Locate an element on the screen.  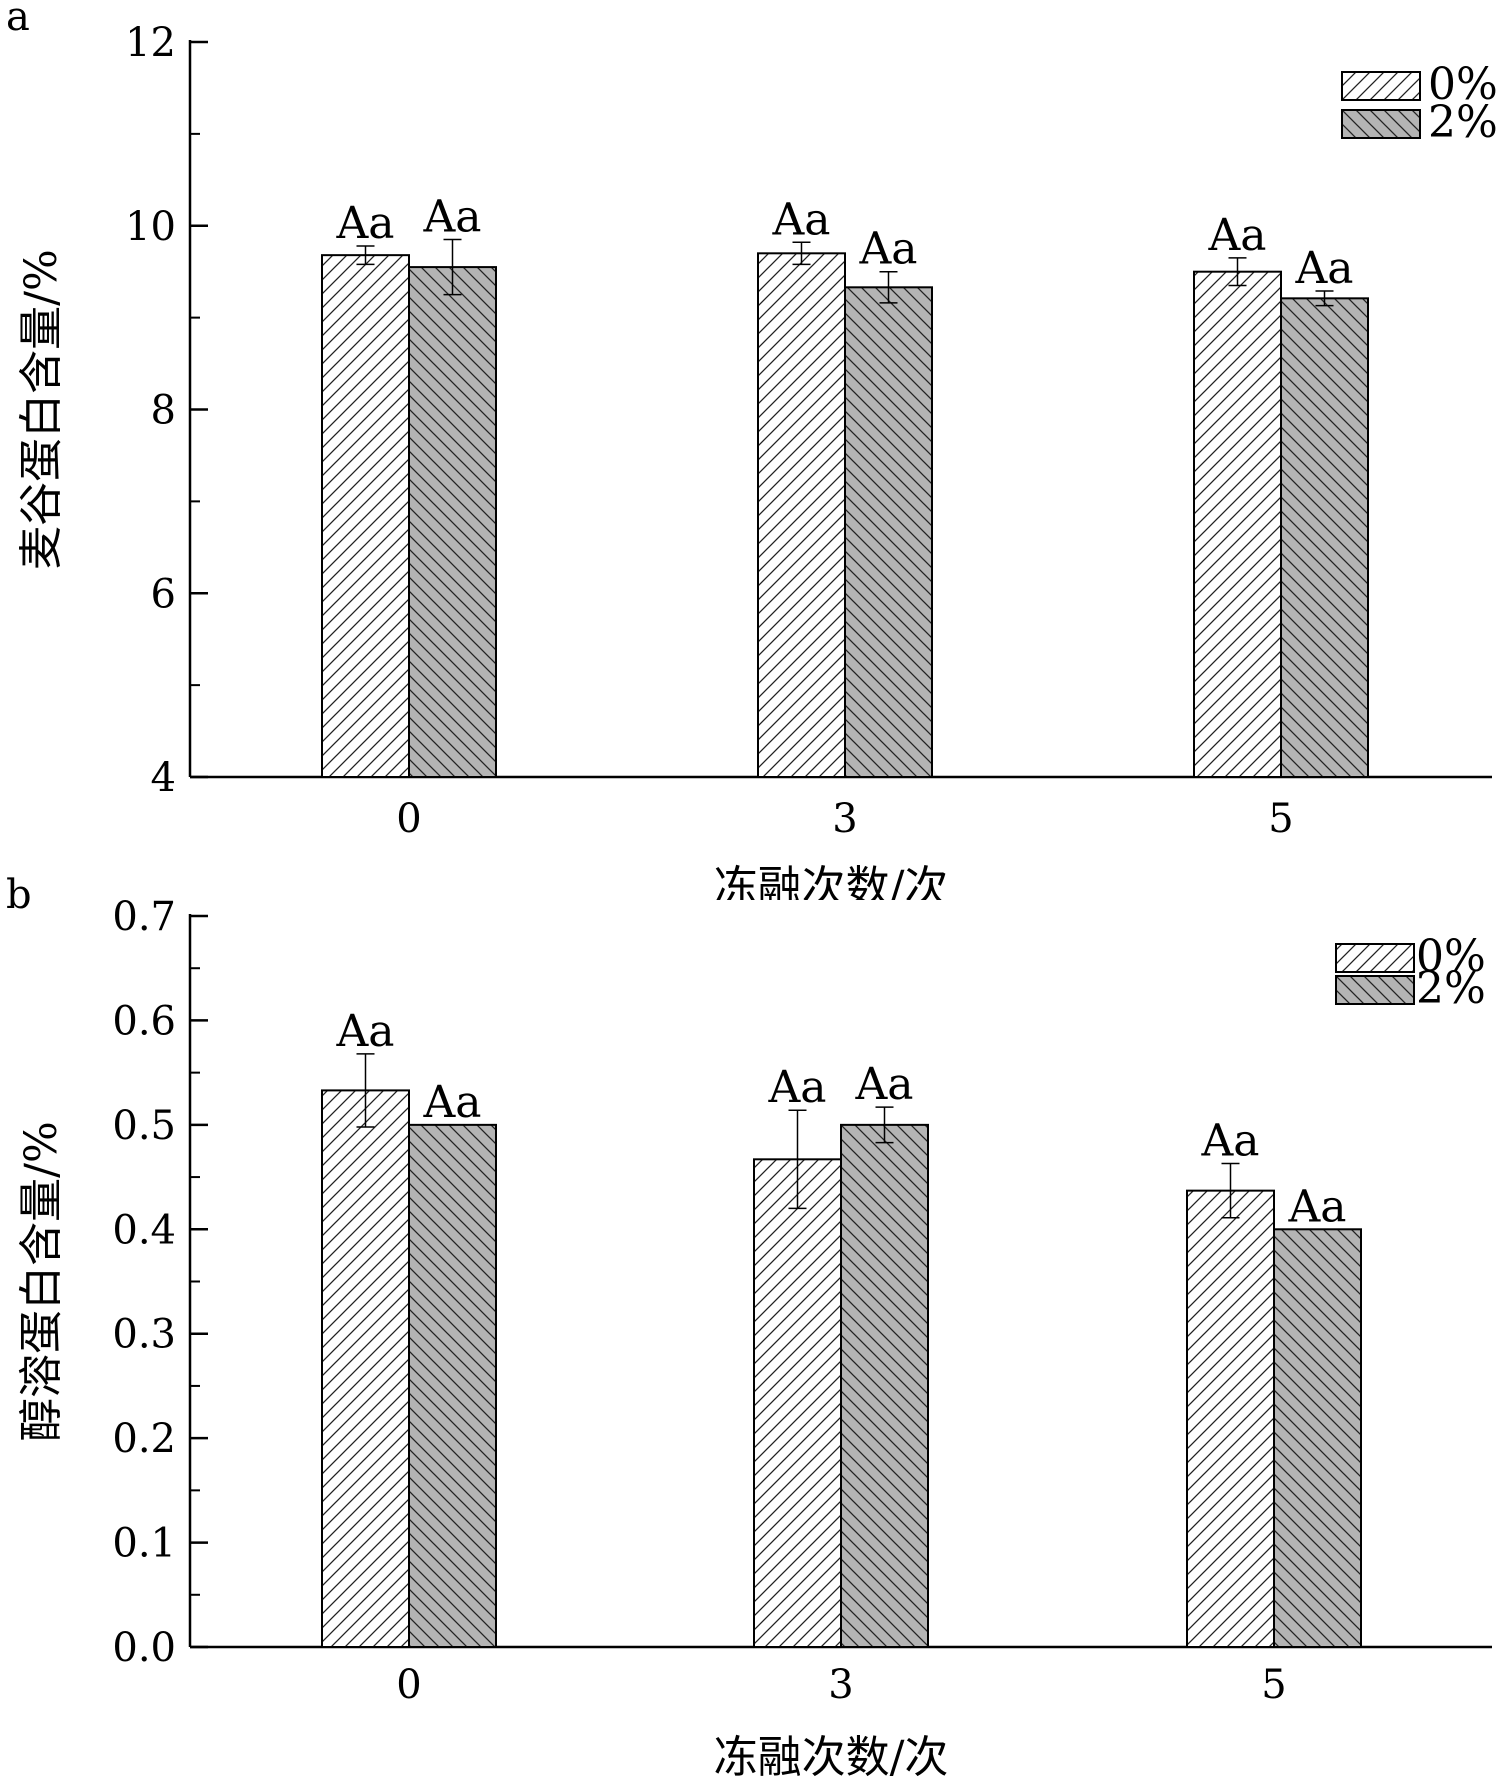
panel-label: a is located at coordinates (18, 20).